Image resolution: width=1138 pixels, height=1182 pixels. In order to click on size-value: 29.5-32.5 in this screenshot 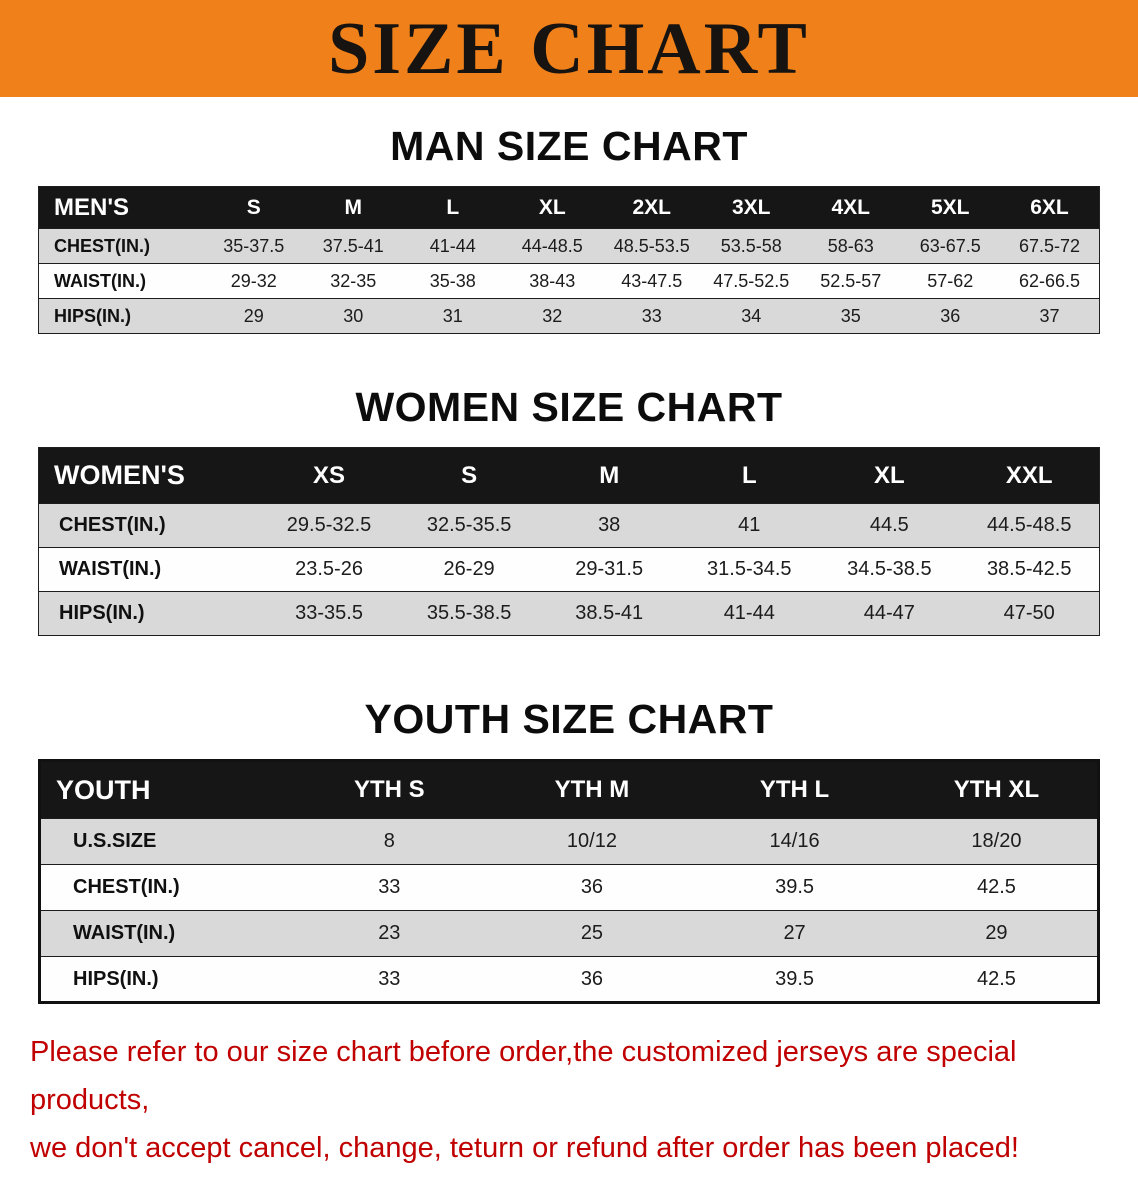, I will do `click(329, 525)`.